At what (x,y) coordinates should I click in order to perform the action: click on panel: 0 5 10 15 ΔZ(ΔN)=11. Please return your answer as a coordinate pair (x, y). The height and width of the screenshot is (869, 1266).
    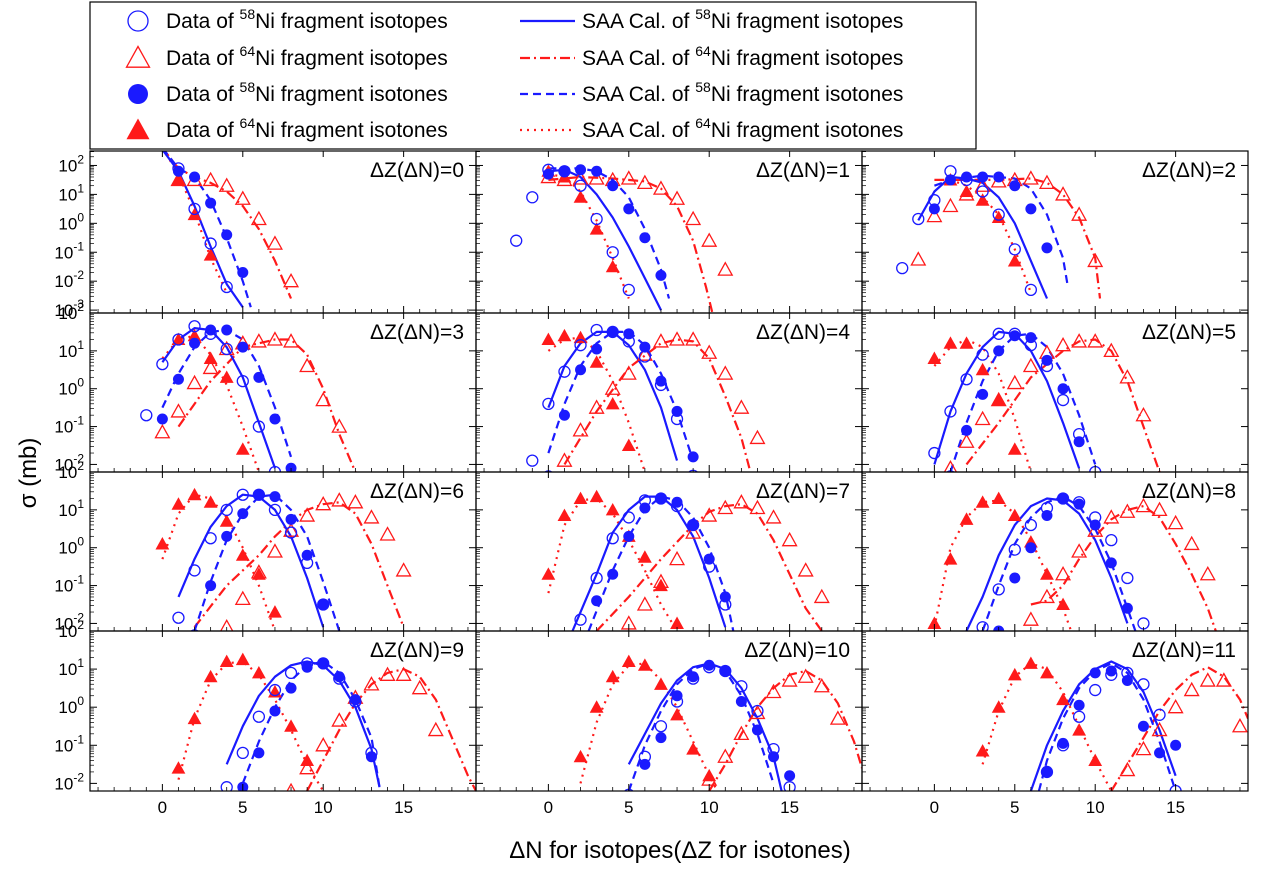
    Looking at the image, I should click on (1055, 723).